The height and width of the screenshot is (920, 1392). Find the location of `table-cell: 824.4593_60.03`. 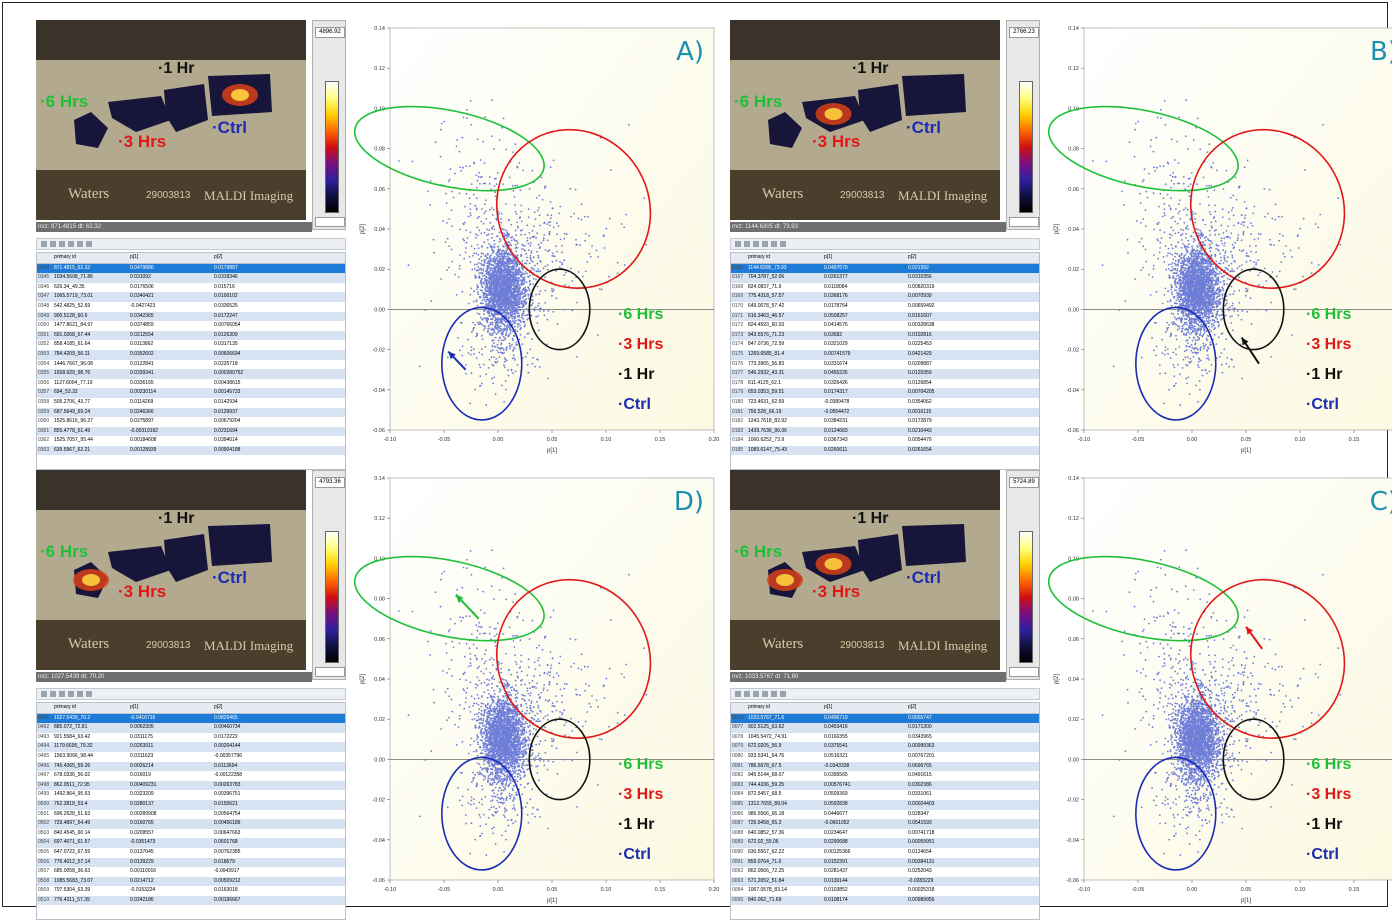

table-cell: 824.4593_60.03 is located at coordinates (782, 326).